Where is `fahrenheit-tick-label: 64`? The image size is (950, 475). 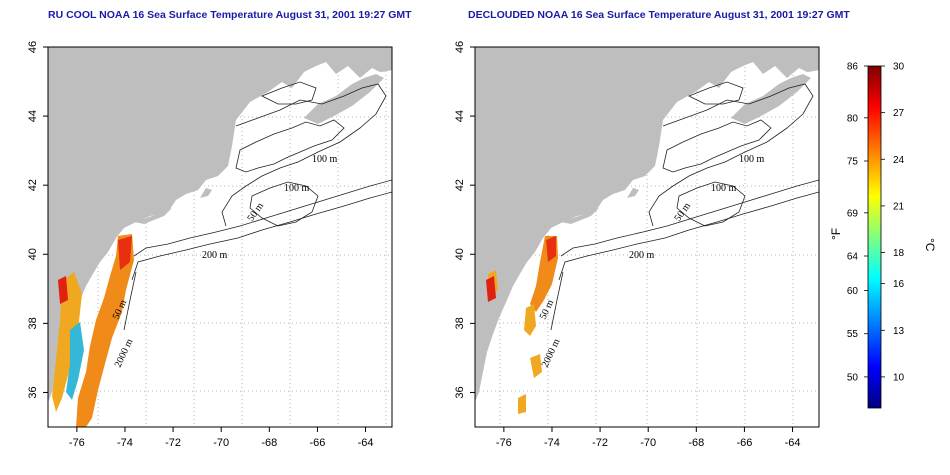
fahrenheit-tick-label: 64 is located at coordinates (853, 257).